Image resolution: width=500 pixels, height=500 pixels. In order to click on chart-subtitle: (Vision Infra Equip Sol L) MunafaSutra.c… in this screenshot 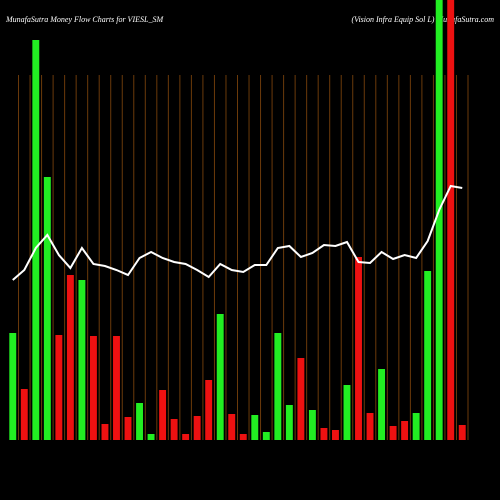, I will do `click(422, 19)`.